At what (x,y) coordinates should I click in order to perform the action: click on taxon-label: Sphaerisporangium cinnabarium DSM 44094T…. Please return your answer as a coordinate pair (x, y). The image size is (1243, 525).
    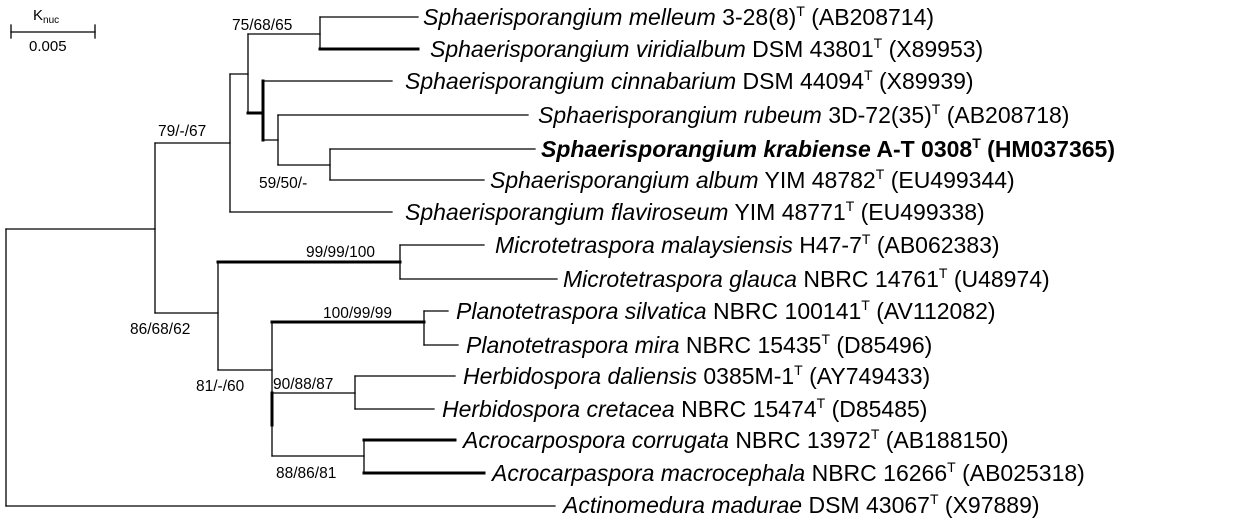
    Looking at the image, I should click on (689, 76).